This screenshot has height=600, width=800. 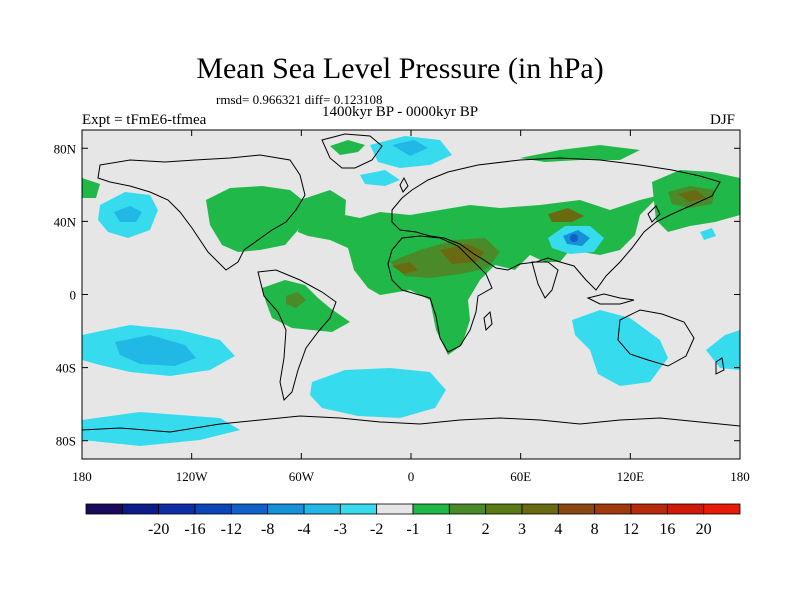 What do you see at coordinates (231, 529) in the screenshot?
I see `colorbar-label: -12` at bounding box center [231, 529].